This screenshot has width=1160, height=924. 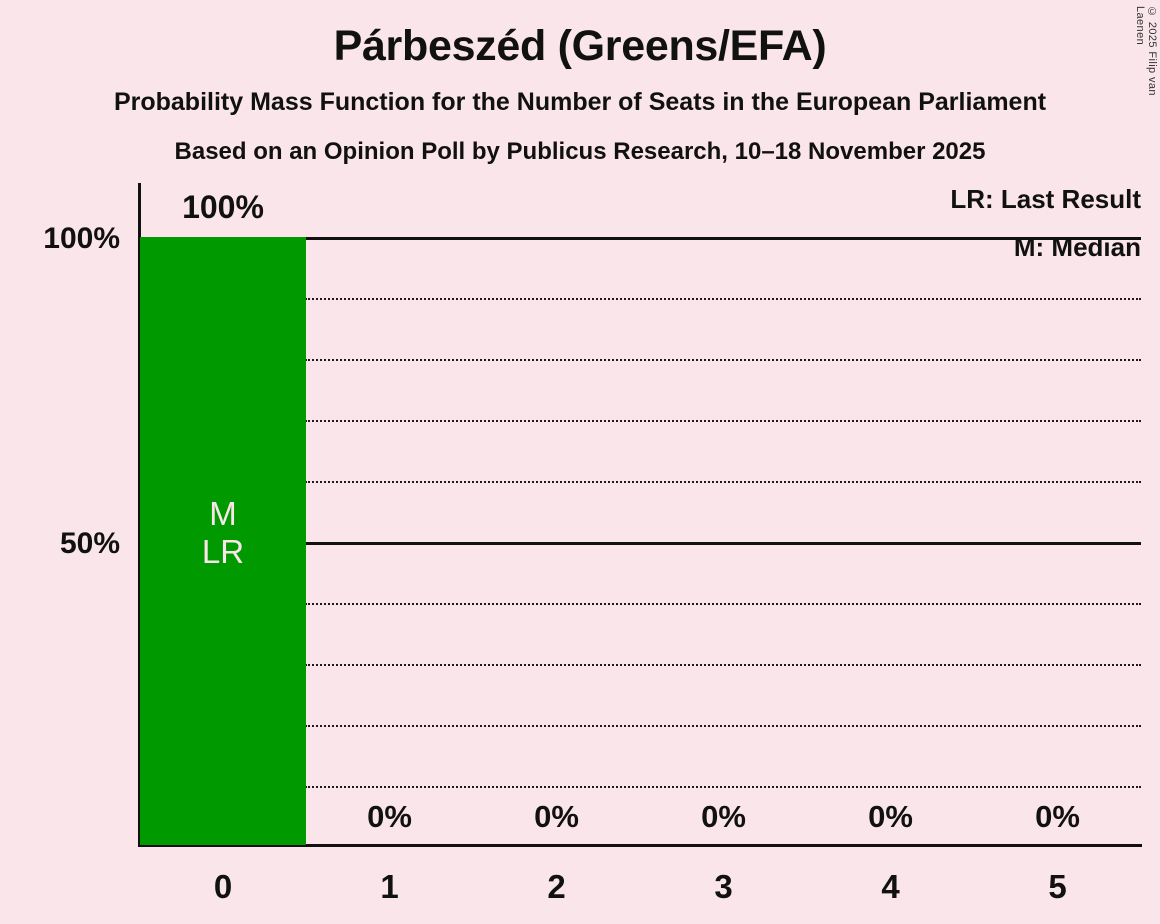 I want to click on value-label-0: 100%, so click(x=223, y=207).